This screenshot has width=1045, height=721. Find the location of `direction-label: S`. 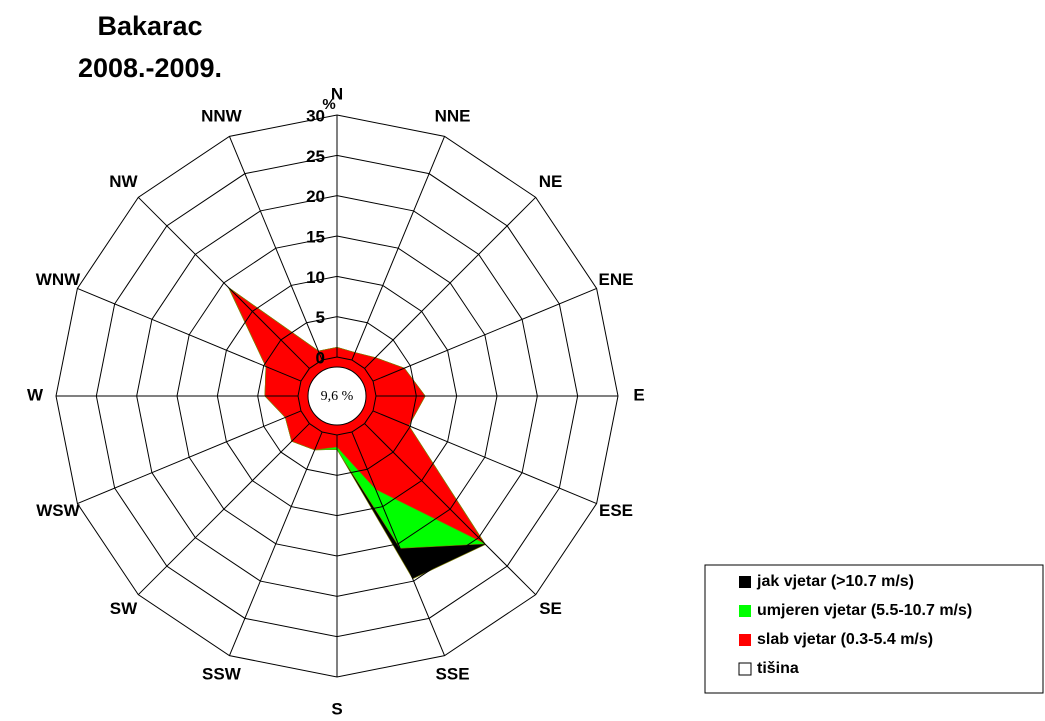

direction-label: S is located at coordinates (336, 707).